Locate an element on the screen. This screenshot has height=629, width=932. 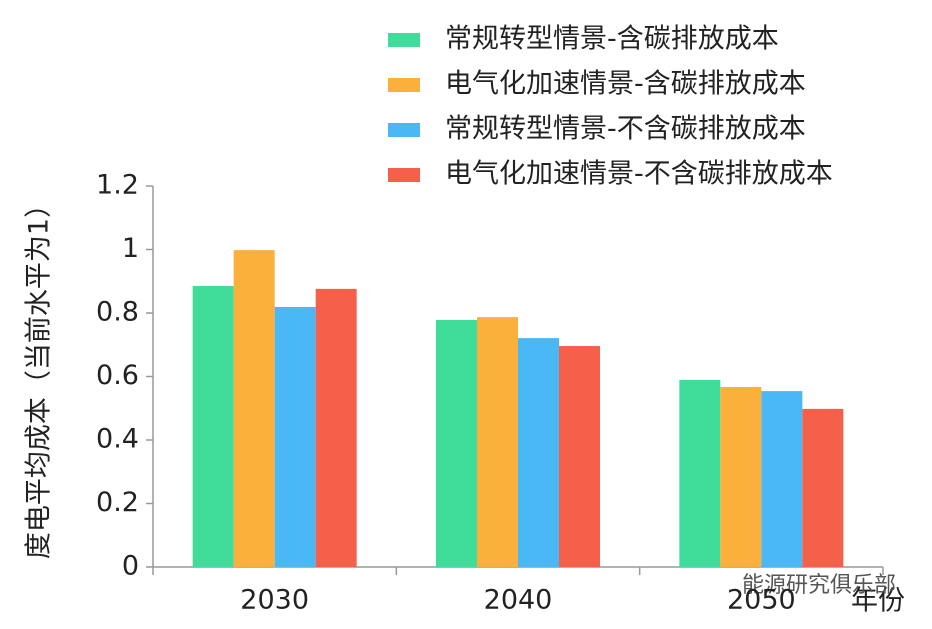
x-tick-label: 2040 is located at coordinates (518, 600).